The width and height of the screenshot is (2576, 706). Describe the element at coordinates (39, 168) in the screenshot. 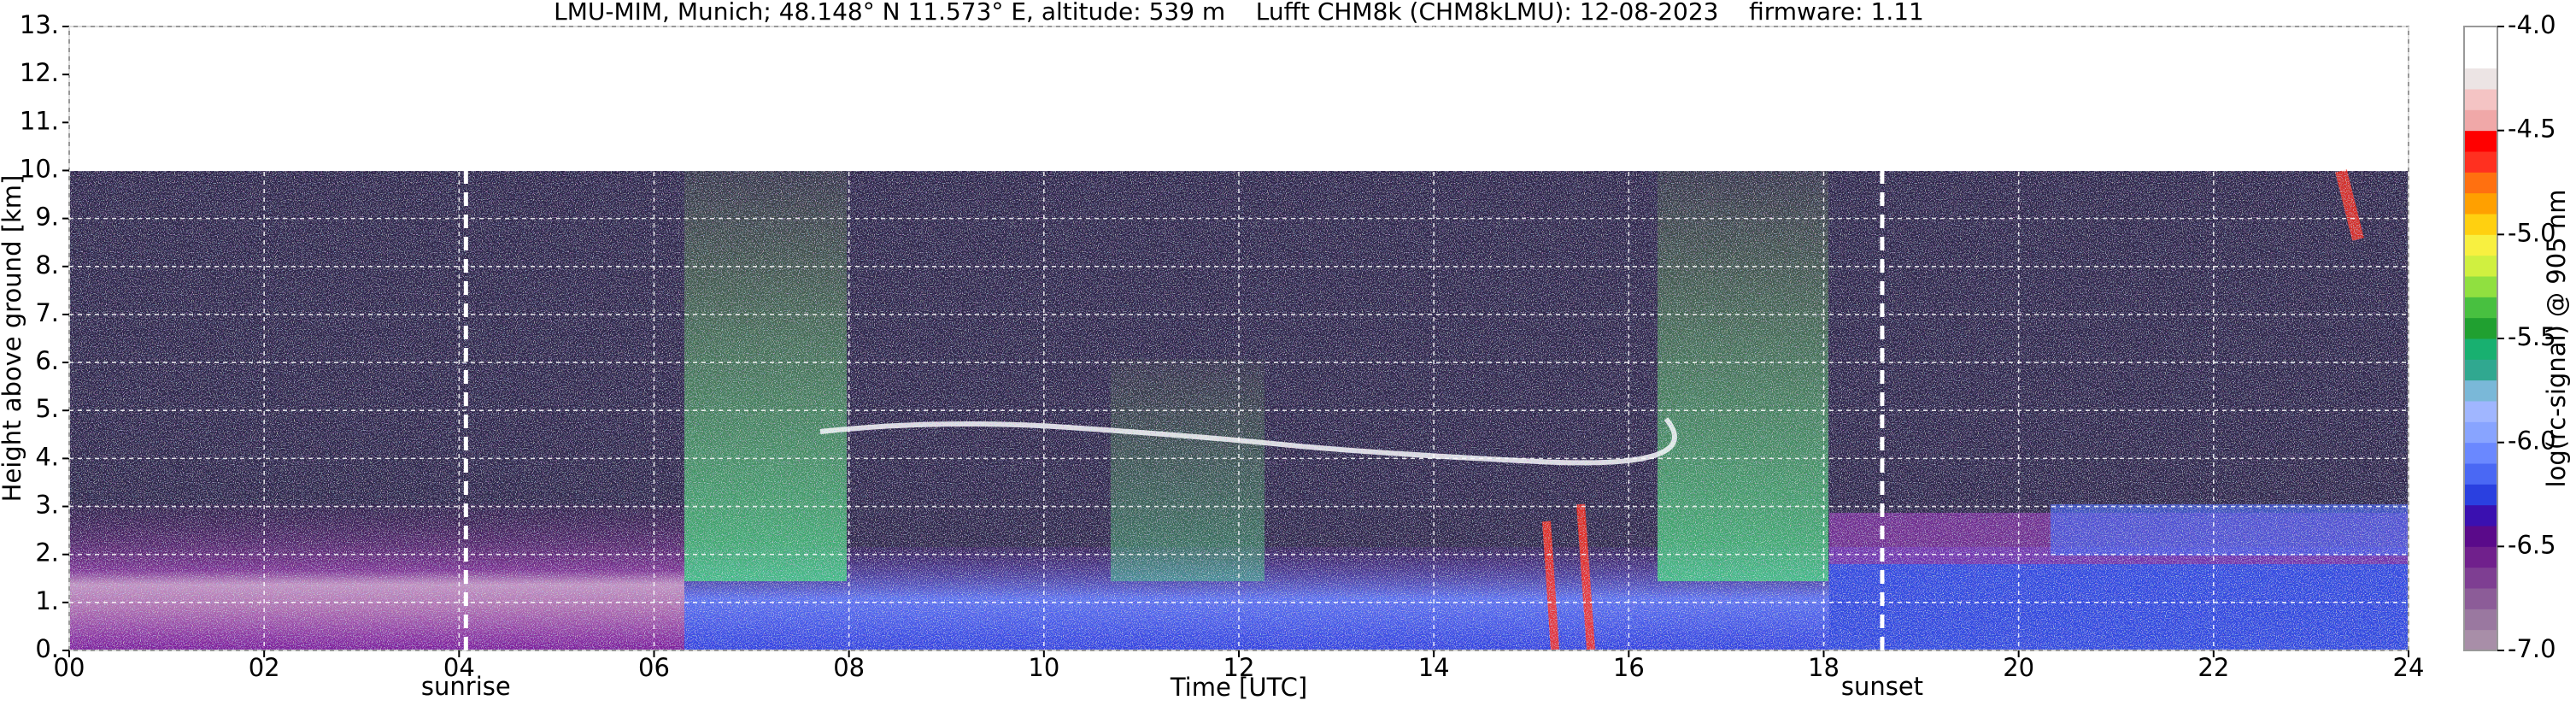

I see `y-tick-label: 10.` at that location.